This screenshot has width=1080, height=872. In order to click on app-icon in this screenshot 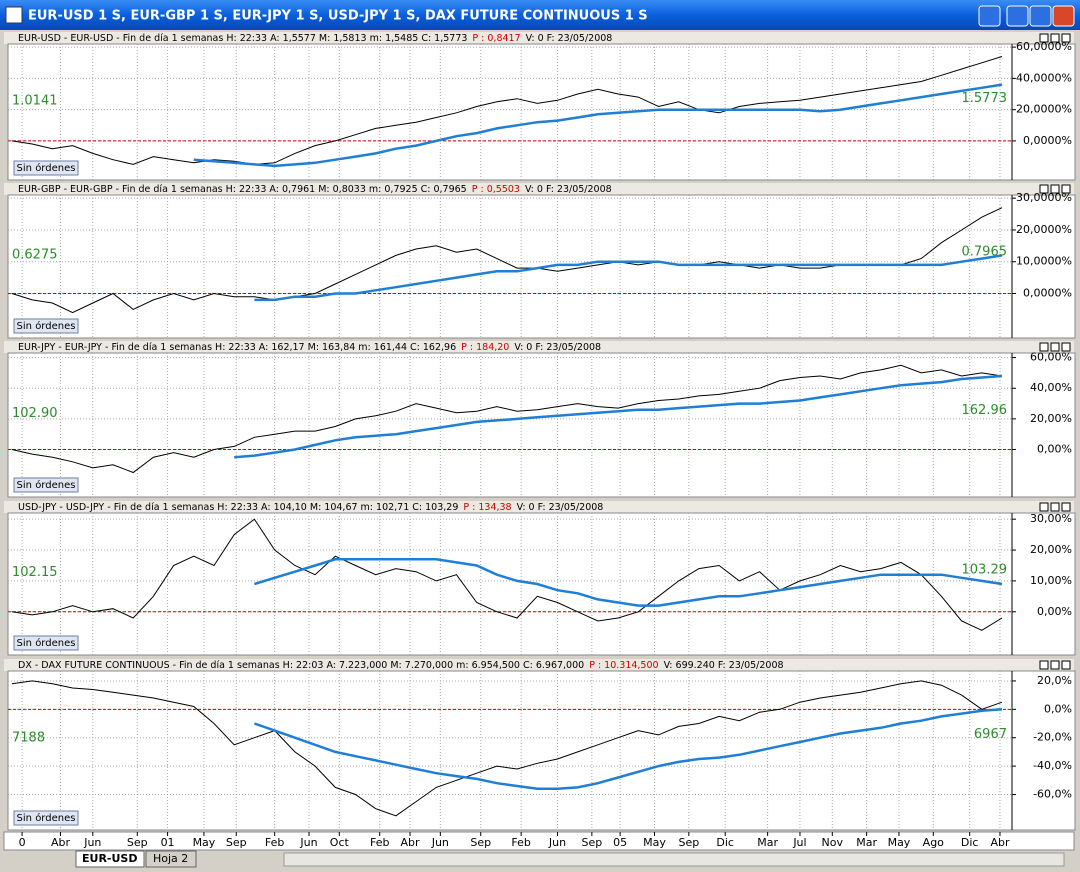, I will do `click(14, 15)`.